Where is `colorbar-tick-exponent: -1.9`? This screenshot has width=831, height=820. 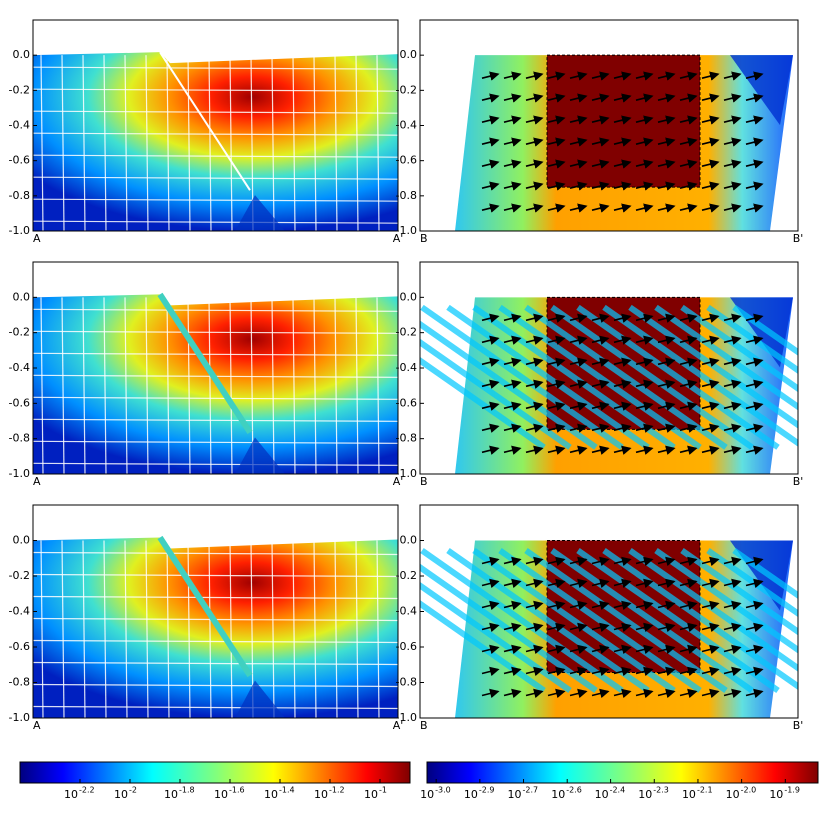
colorbar-tick-exponent: -1.9 is located at coordinates (792, 790).